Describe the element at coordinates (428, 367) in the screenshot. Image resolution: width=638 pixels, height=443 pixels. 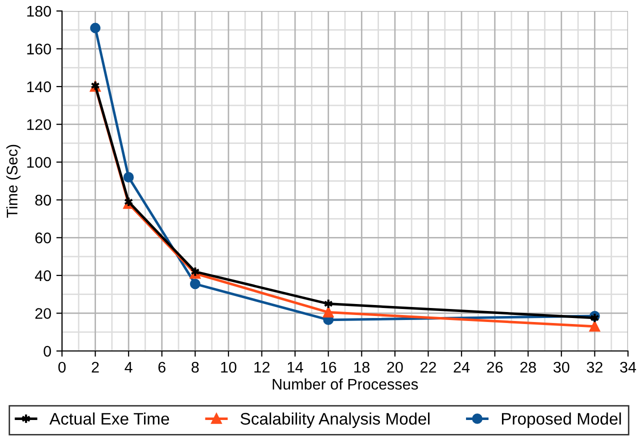
I see `x-tick-label: 22` at that location.